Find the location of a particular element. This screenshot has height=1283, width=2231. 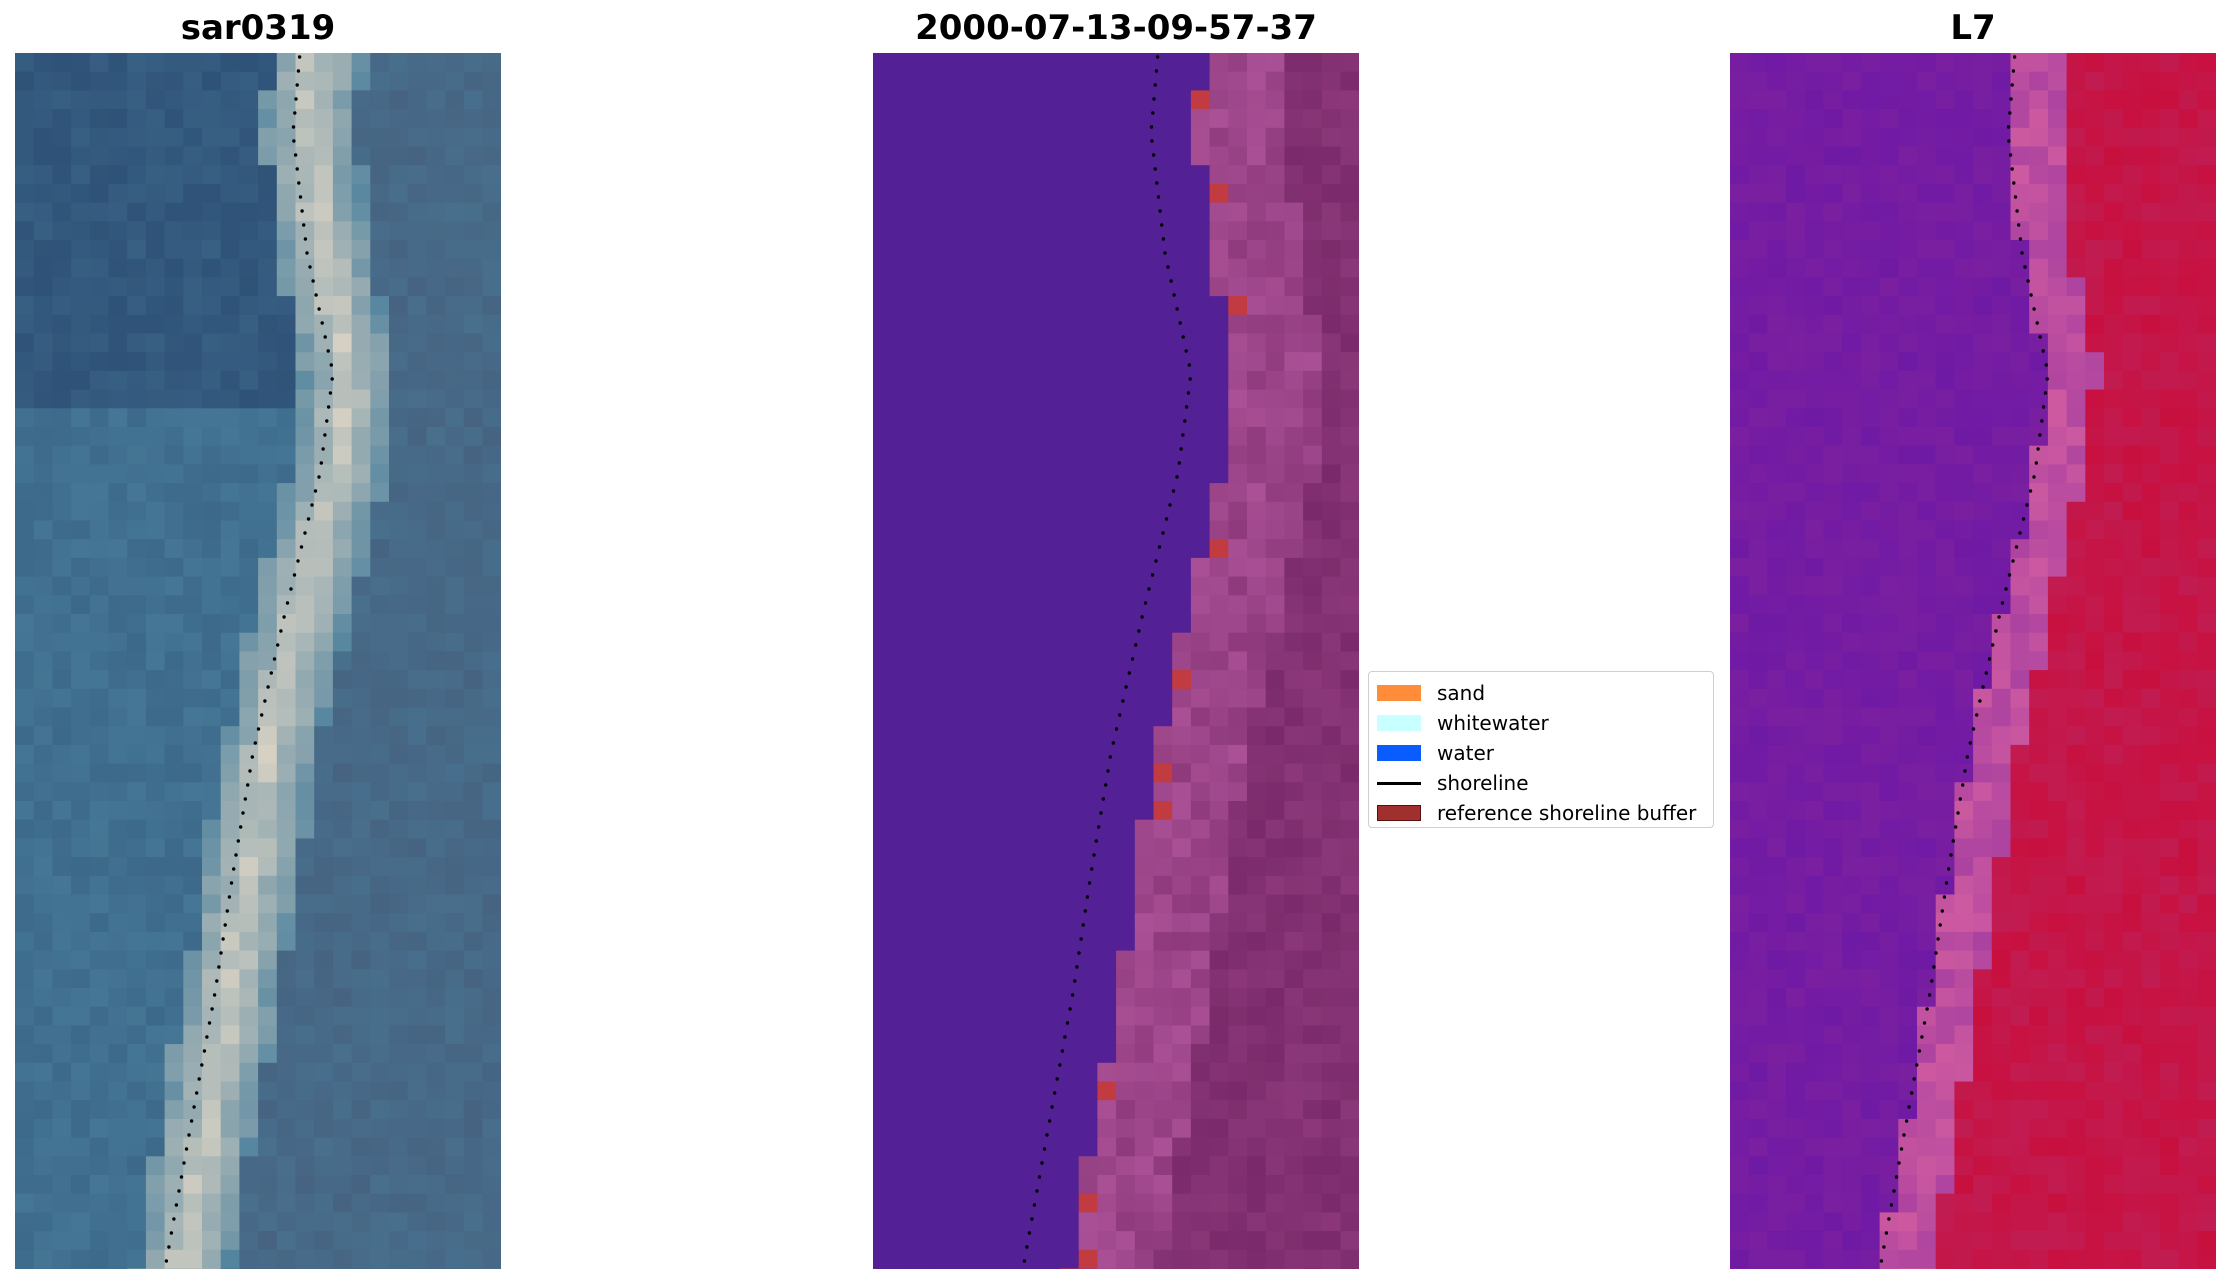

legend-swatch-buffer is located at coordinates (1399, 813).